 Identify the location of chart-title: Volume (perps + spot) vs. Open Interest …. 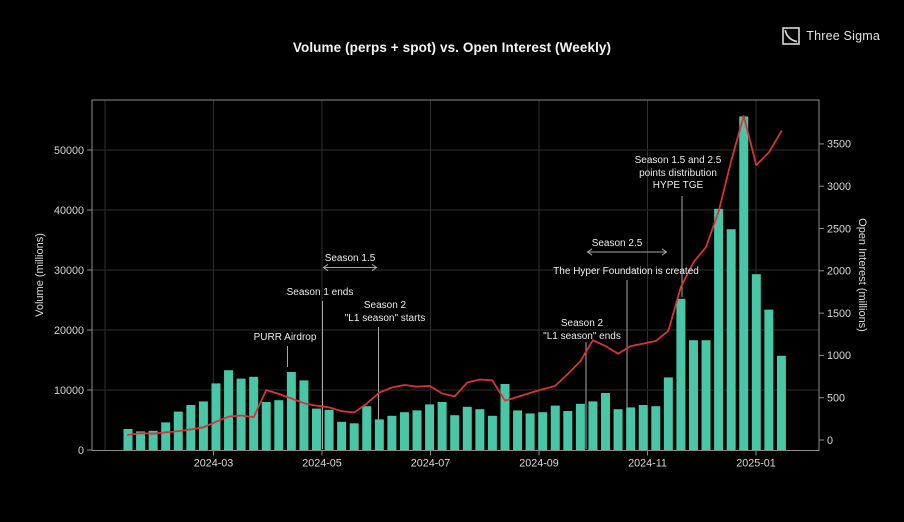
(452, 47).